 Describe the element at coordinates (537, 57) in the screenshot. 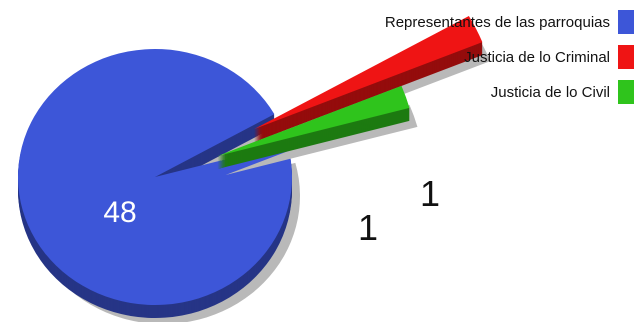

I see `legend-label: Justicia de lo Criminal` at that location.